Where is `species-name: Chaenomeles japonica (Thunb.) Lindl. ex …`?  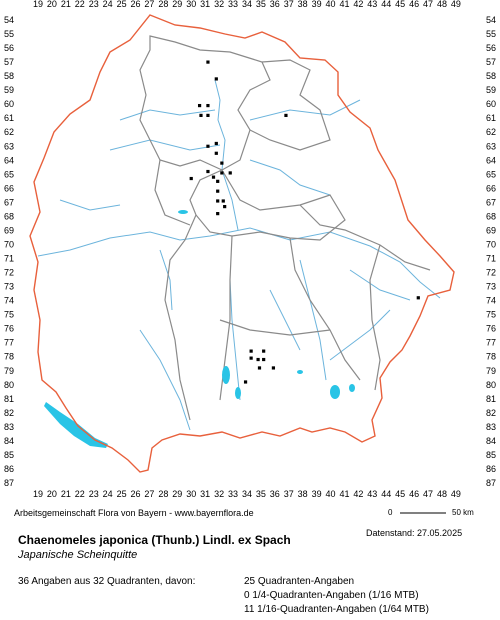
species-name: Chaenomeles japonica (Thunb.) Lindl. ex … is located at coordinates (154, 540).